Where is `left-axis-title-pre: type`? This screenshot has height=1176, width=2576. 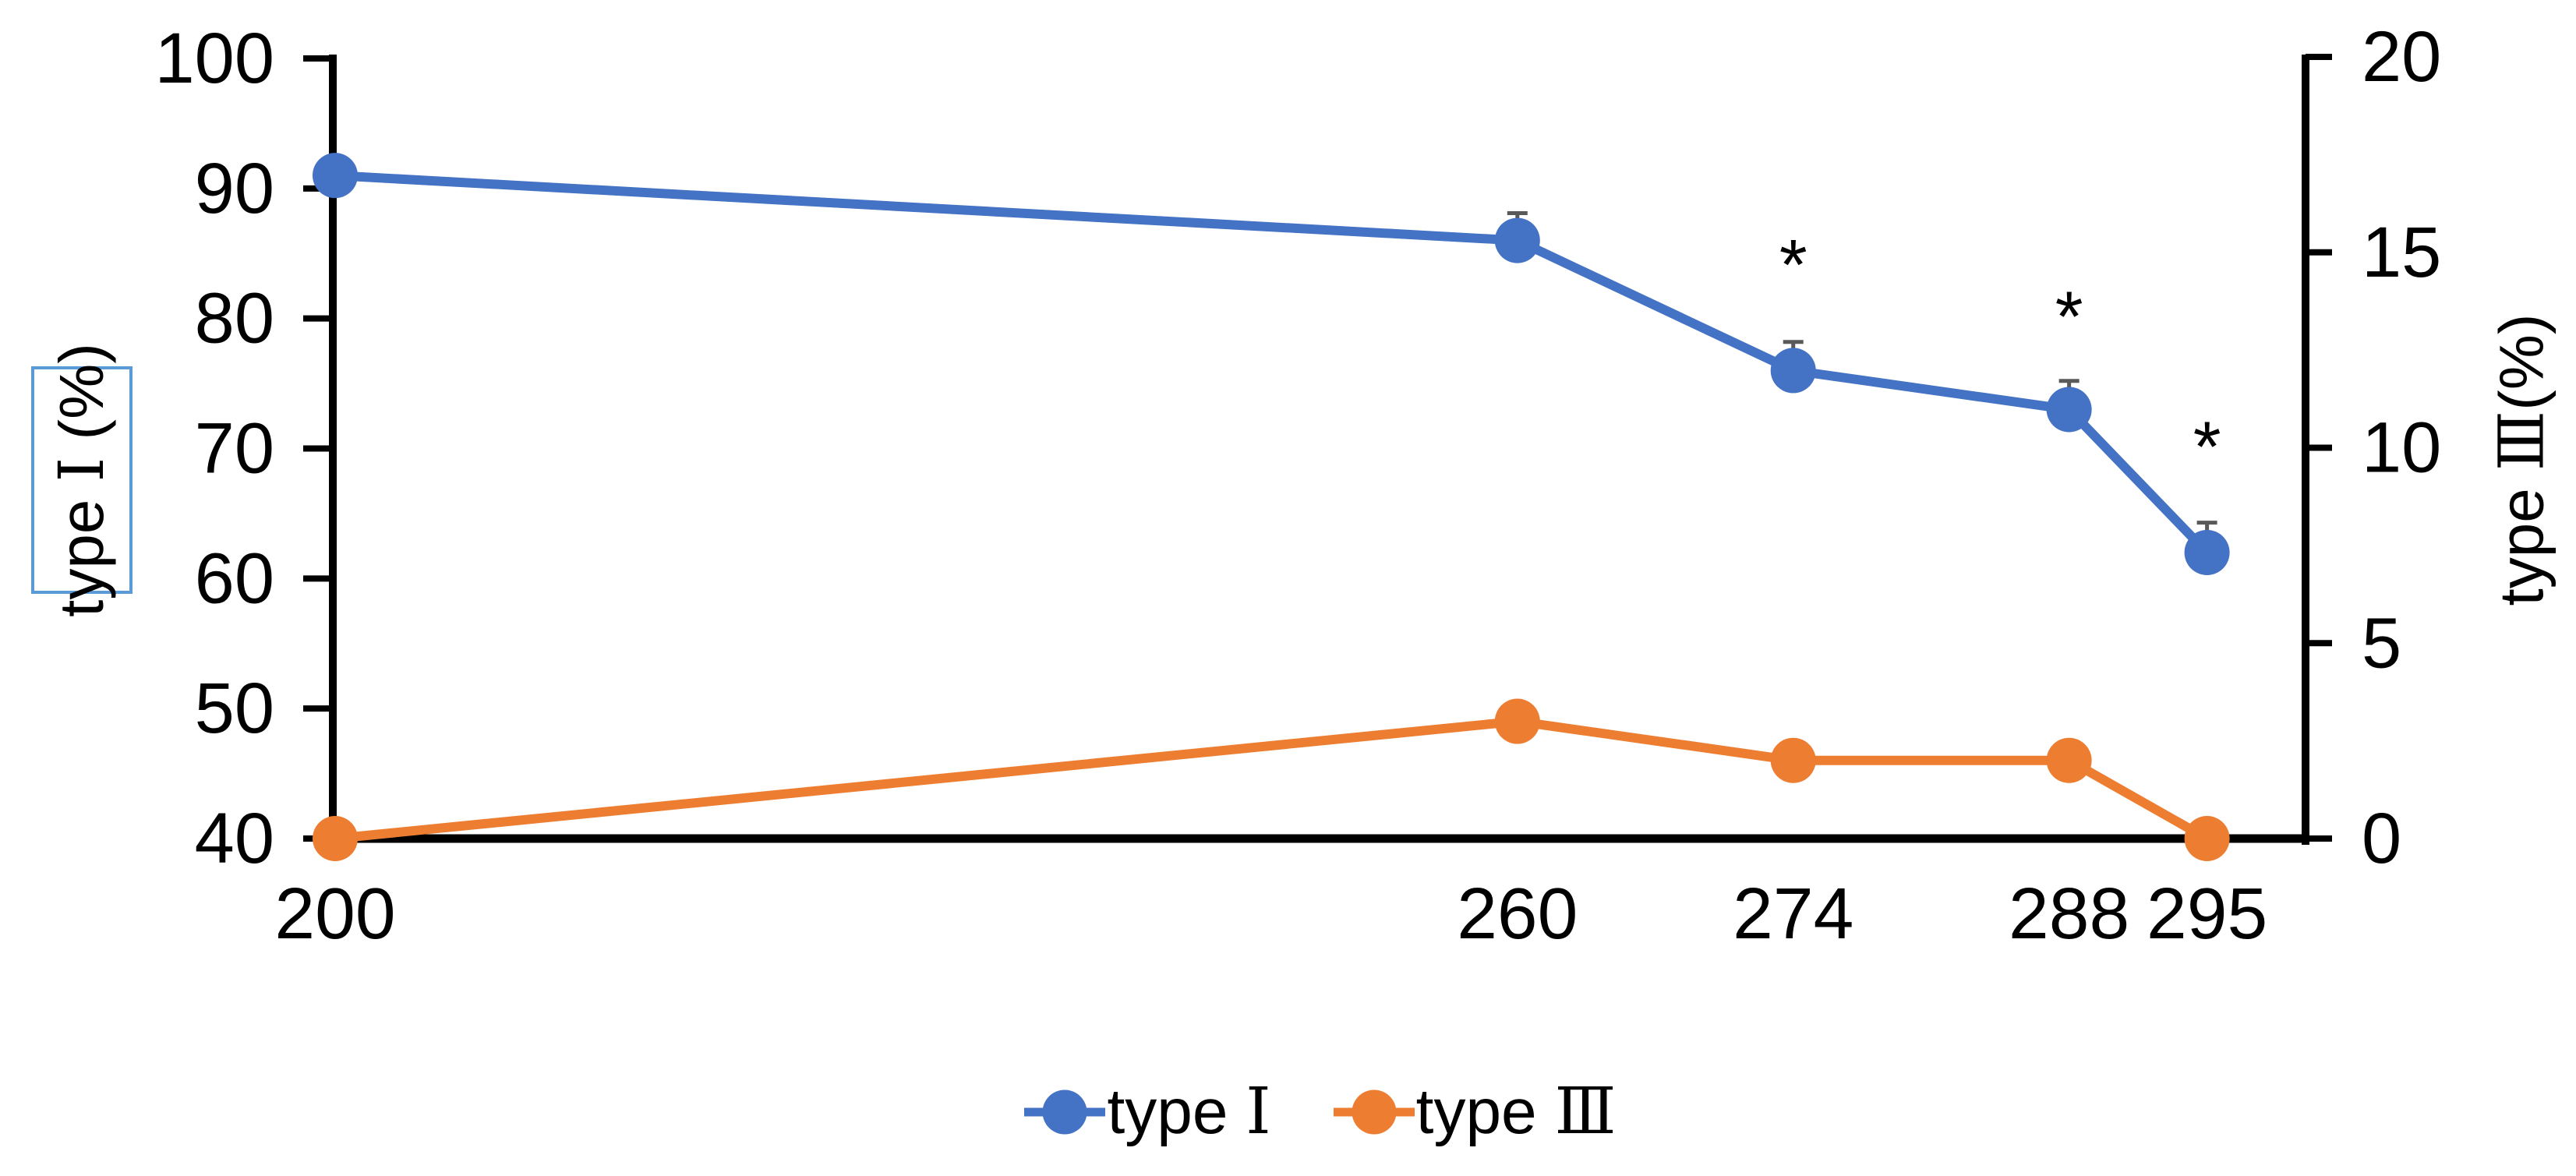 left-axis-title-pre: type is located at coordinates (81, 549).